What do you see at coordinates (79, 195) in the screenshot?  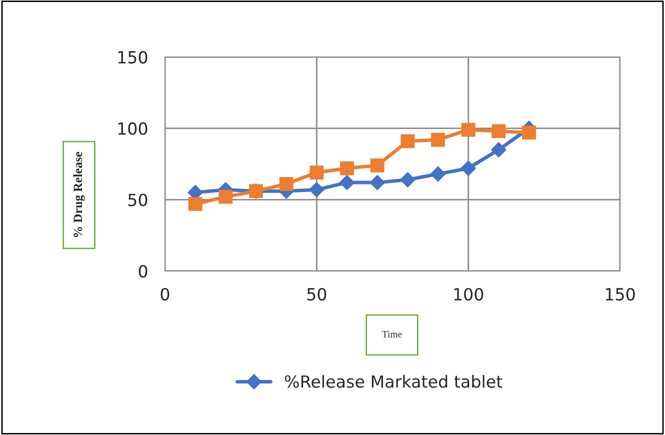 I see `y-axis-title: % Drug Release` at bounding box center [79, 195].